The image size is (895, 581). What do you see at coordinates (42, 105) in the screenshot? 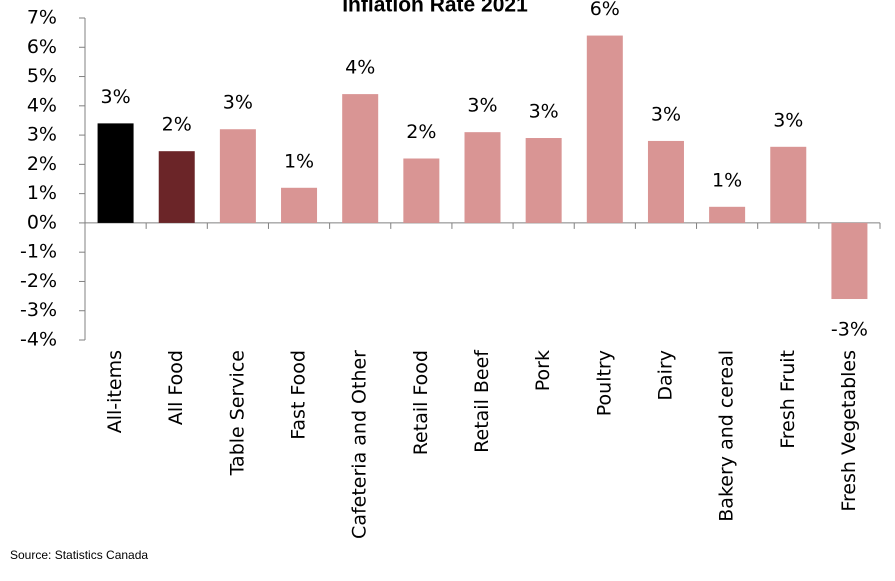
I see `y-tick-label: 4%` at bounding box center [42, 105].